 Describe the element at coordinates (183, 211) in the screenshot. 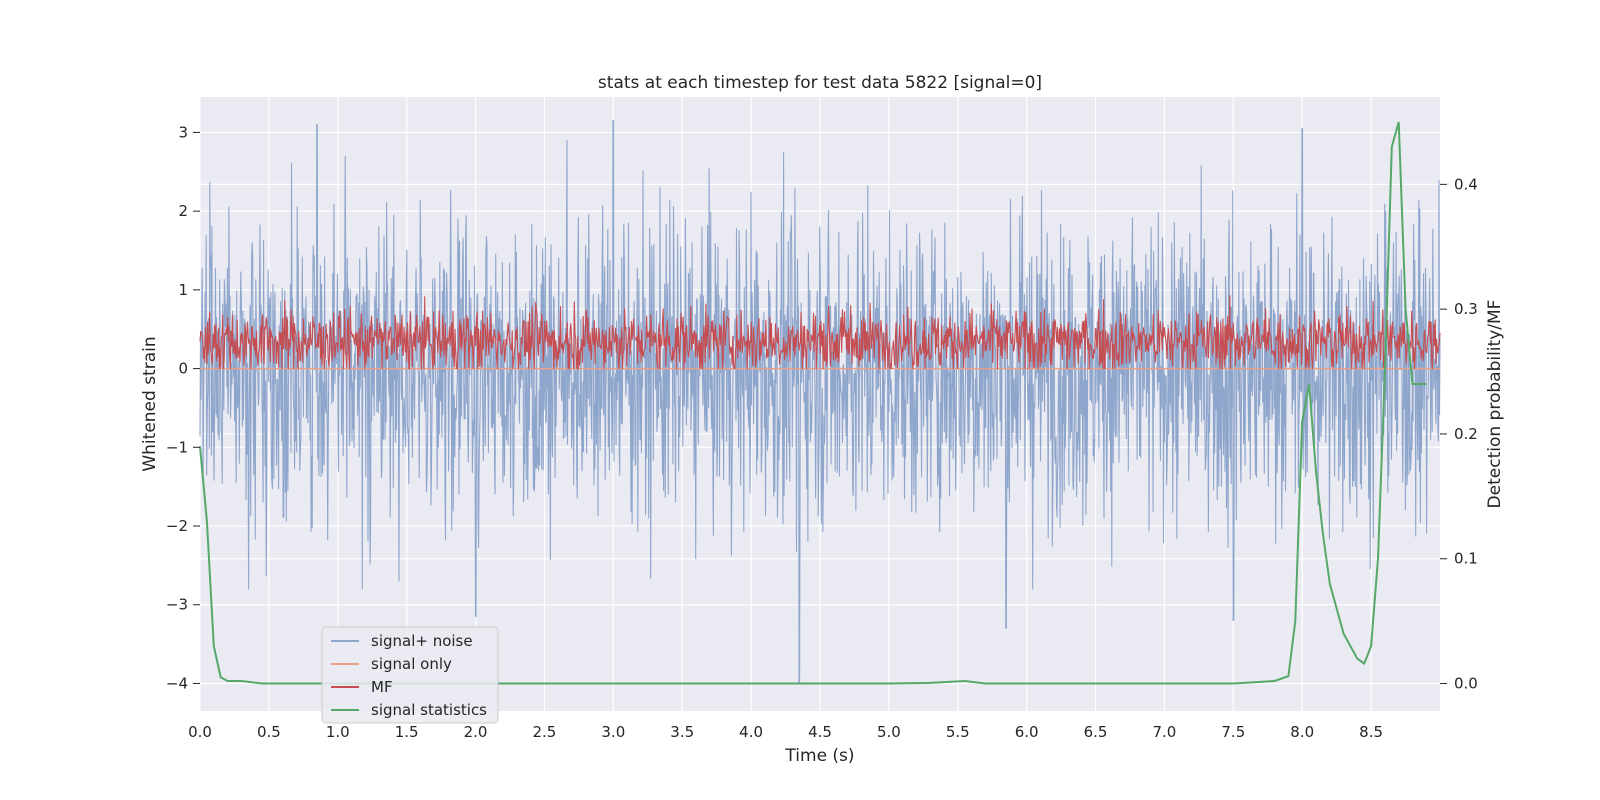

I see `y-tick-label: 2` at that location.